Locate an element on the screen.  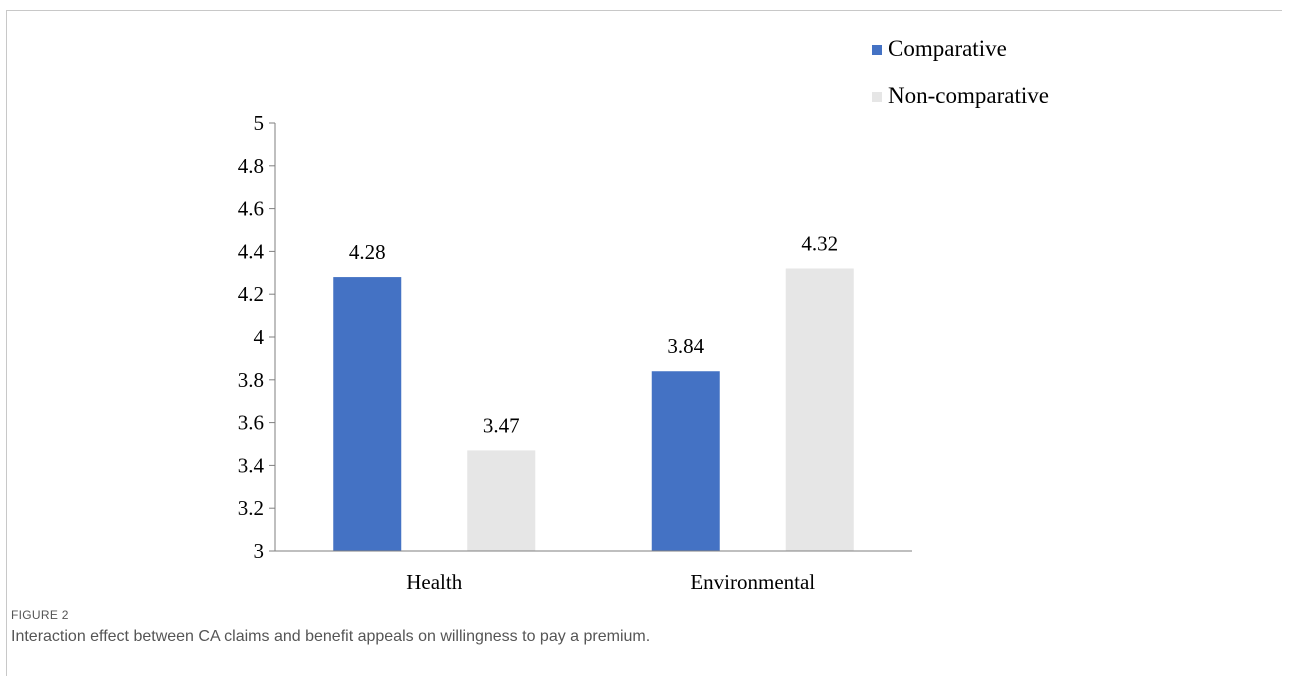
x-axis: Health Environmental is located at coordinates (593, 572).